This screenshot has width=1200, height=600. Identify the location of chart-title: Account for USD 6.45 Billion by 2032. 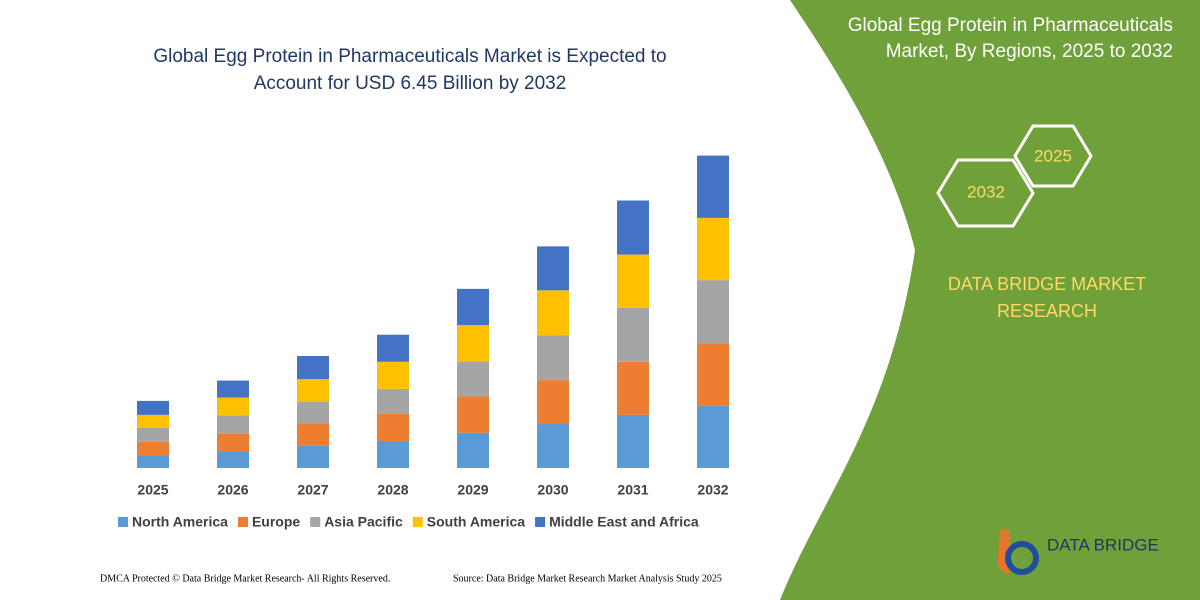
(410, 83).